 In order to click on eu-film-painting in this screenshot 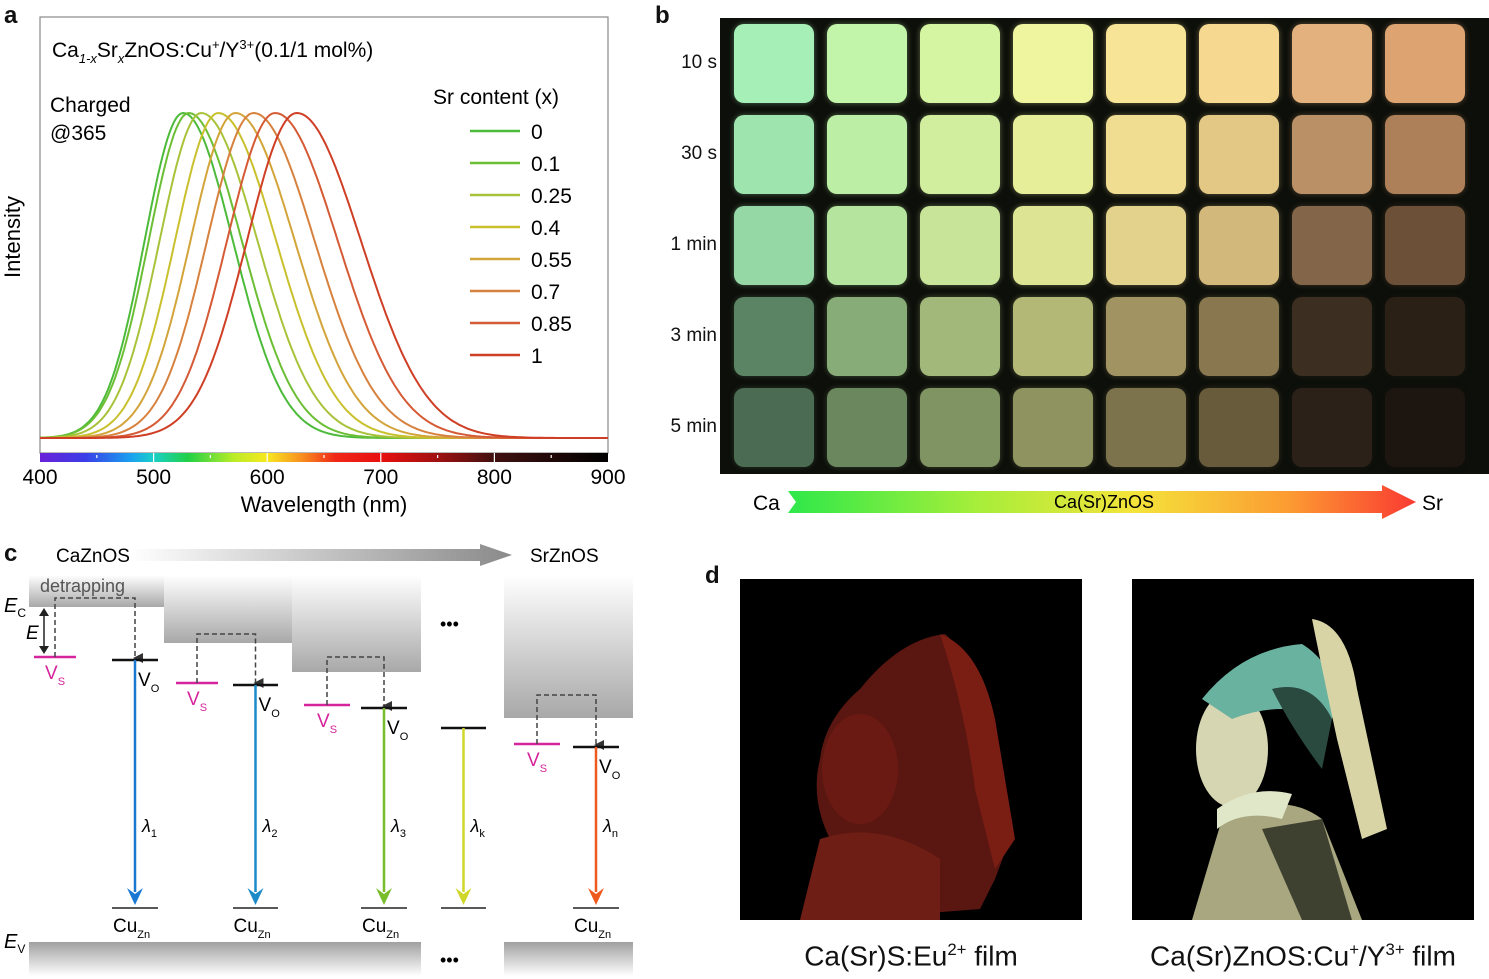, I will do `click(911, 749)`.